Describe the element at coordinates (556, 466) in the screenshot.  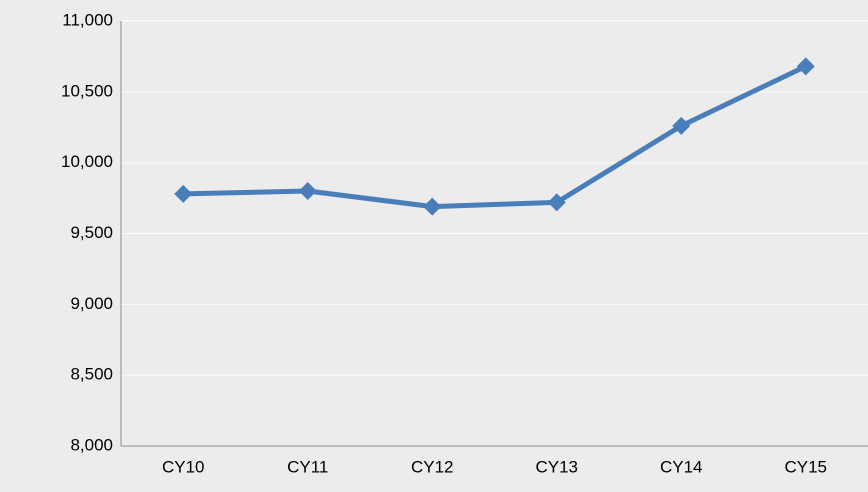
I see `x-tick-label: CY13` at that location.